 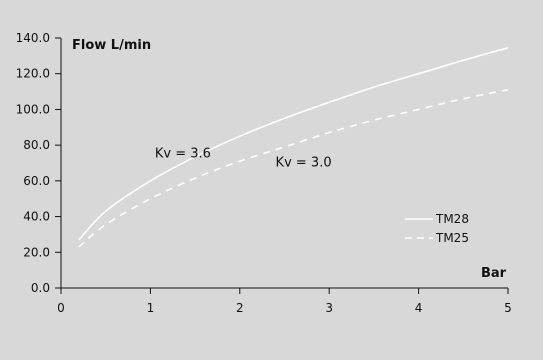 What do you see at coordinates (508, 308) in the screenshot?
I see `x-tick-label: 5` at bounding box center [508, 308].